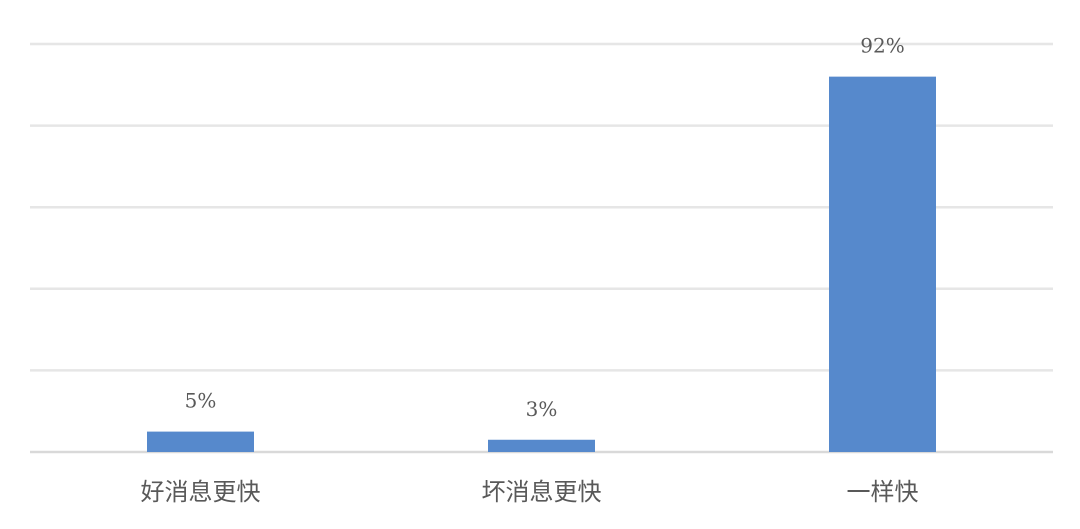 The image size is (1080, 529). What do you see at coordinates (201, 492) in the screenshot?
I see `category-label: 好消息更快` at bounding box center [201, 492].